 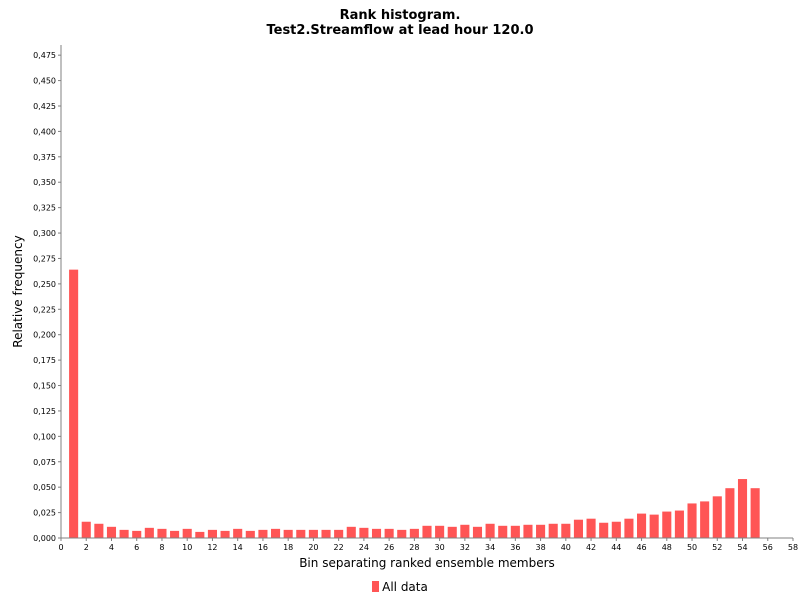 I want to click on x-tick-label: 30, so click(x=440, y=547).